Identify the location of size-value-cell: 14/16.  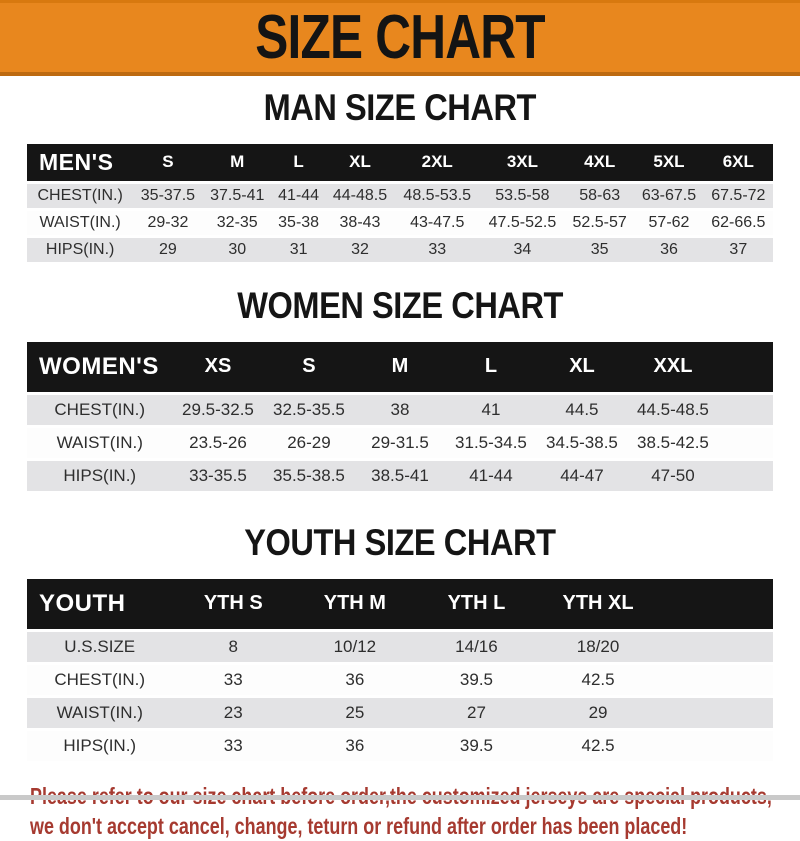
(476, 646).